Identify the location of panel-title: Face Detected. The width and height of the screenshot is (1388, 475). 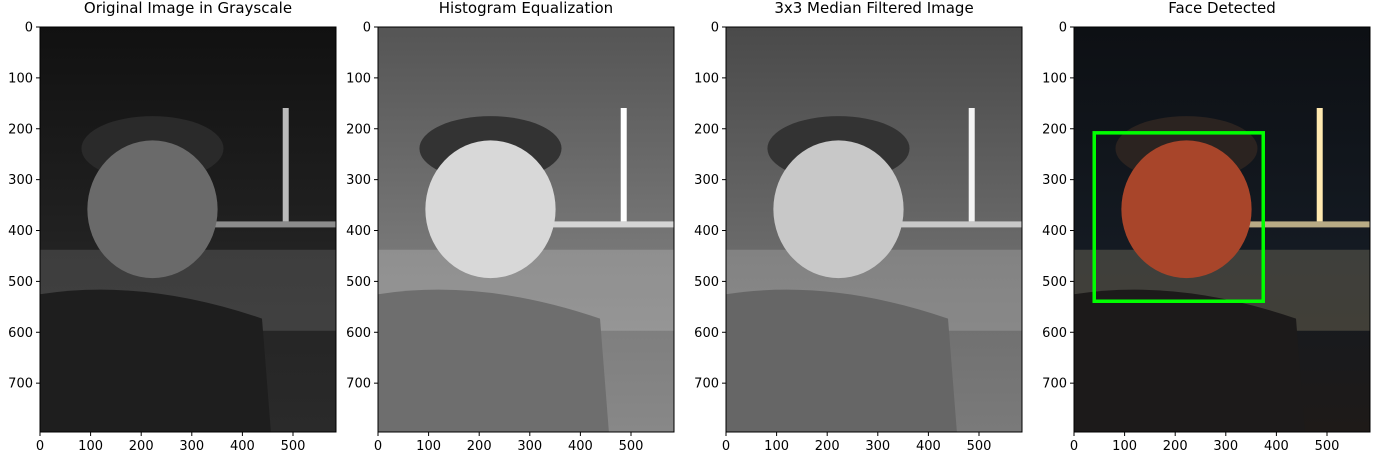
(1221, 8).